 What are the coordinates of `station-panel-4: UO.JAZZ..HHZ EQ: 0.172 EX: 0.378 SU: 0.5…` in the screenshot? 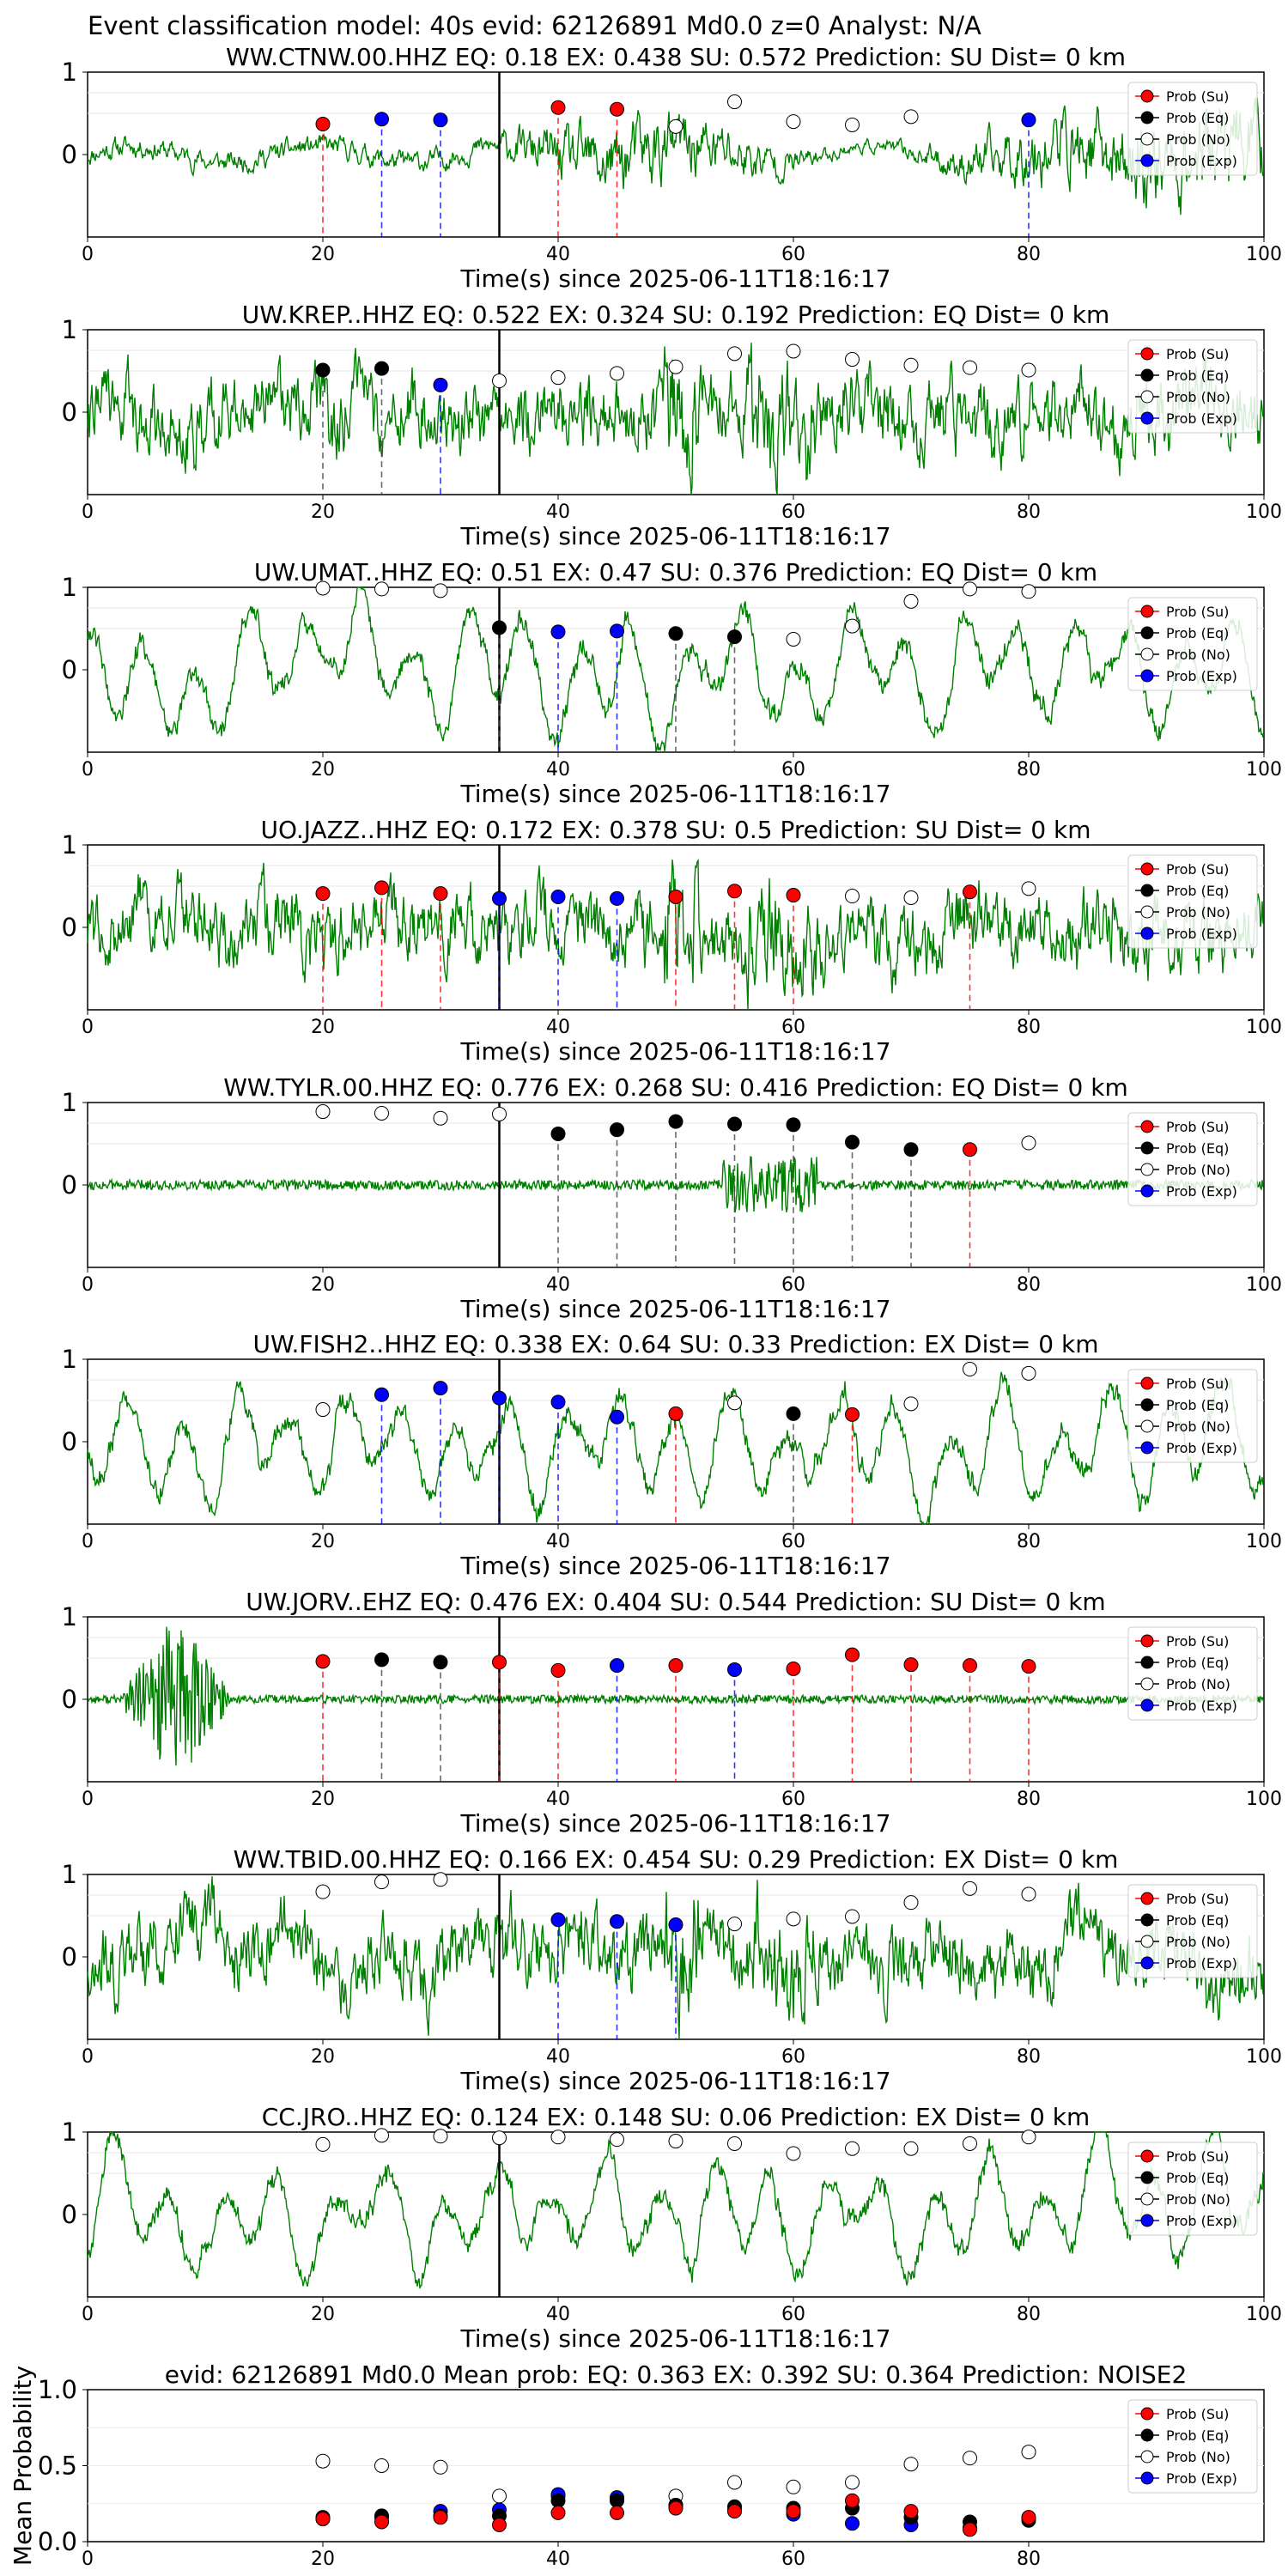 It's located at (672, 941).